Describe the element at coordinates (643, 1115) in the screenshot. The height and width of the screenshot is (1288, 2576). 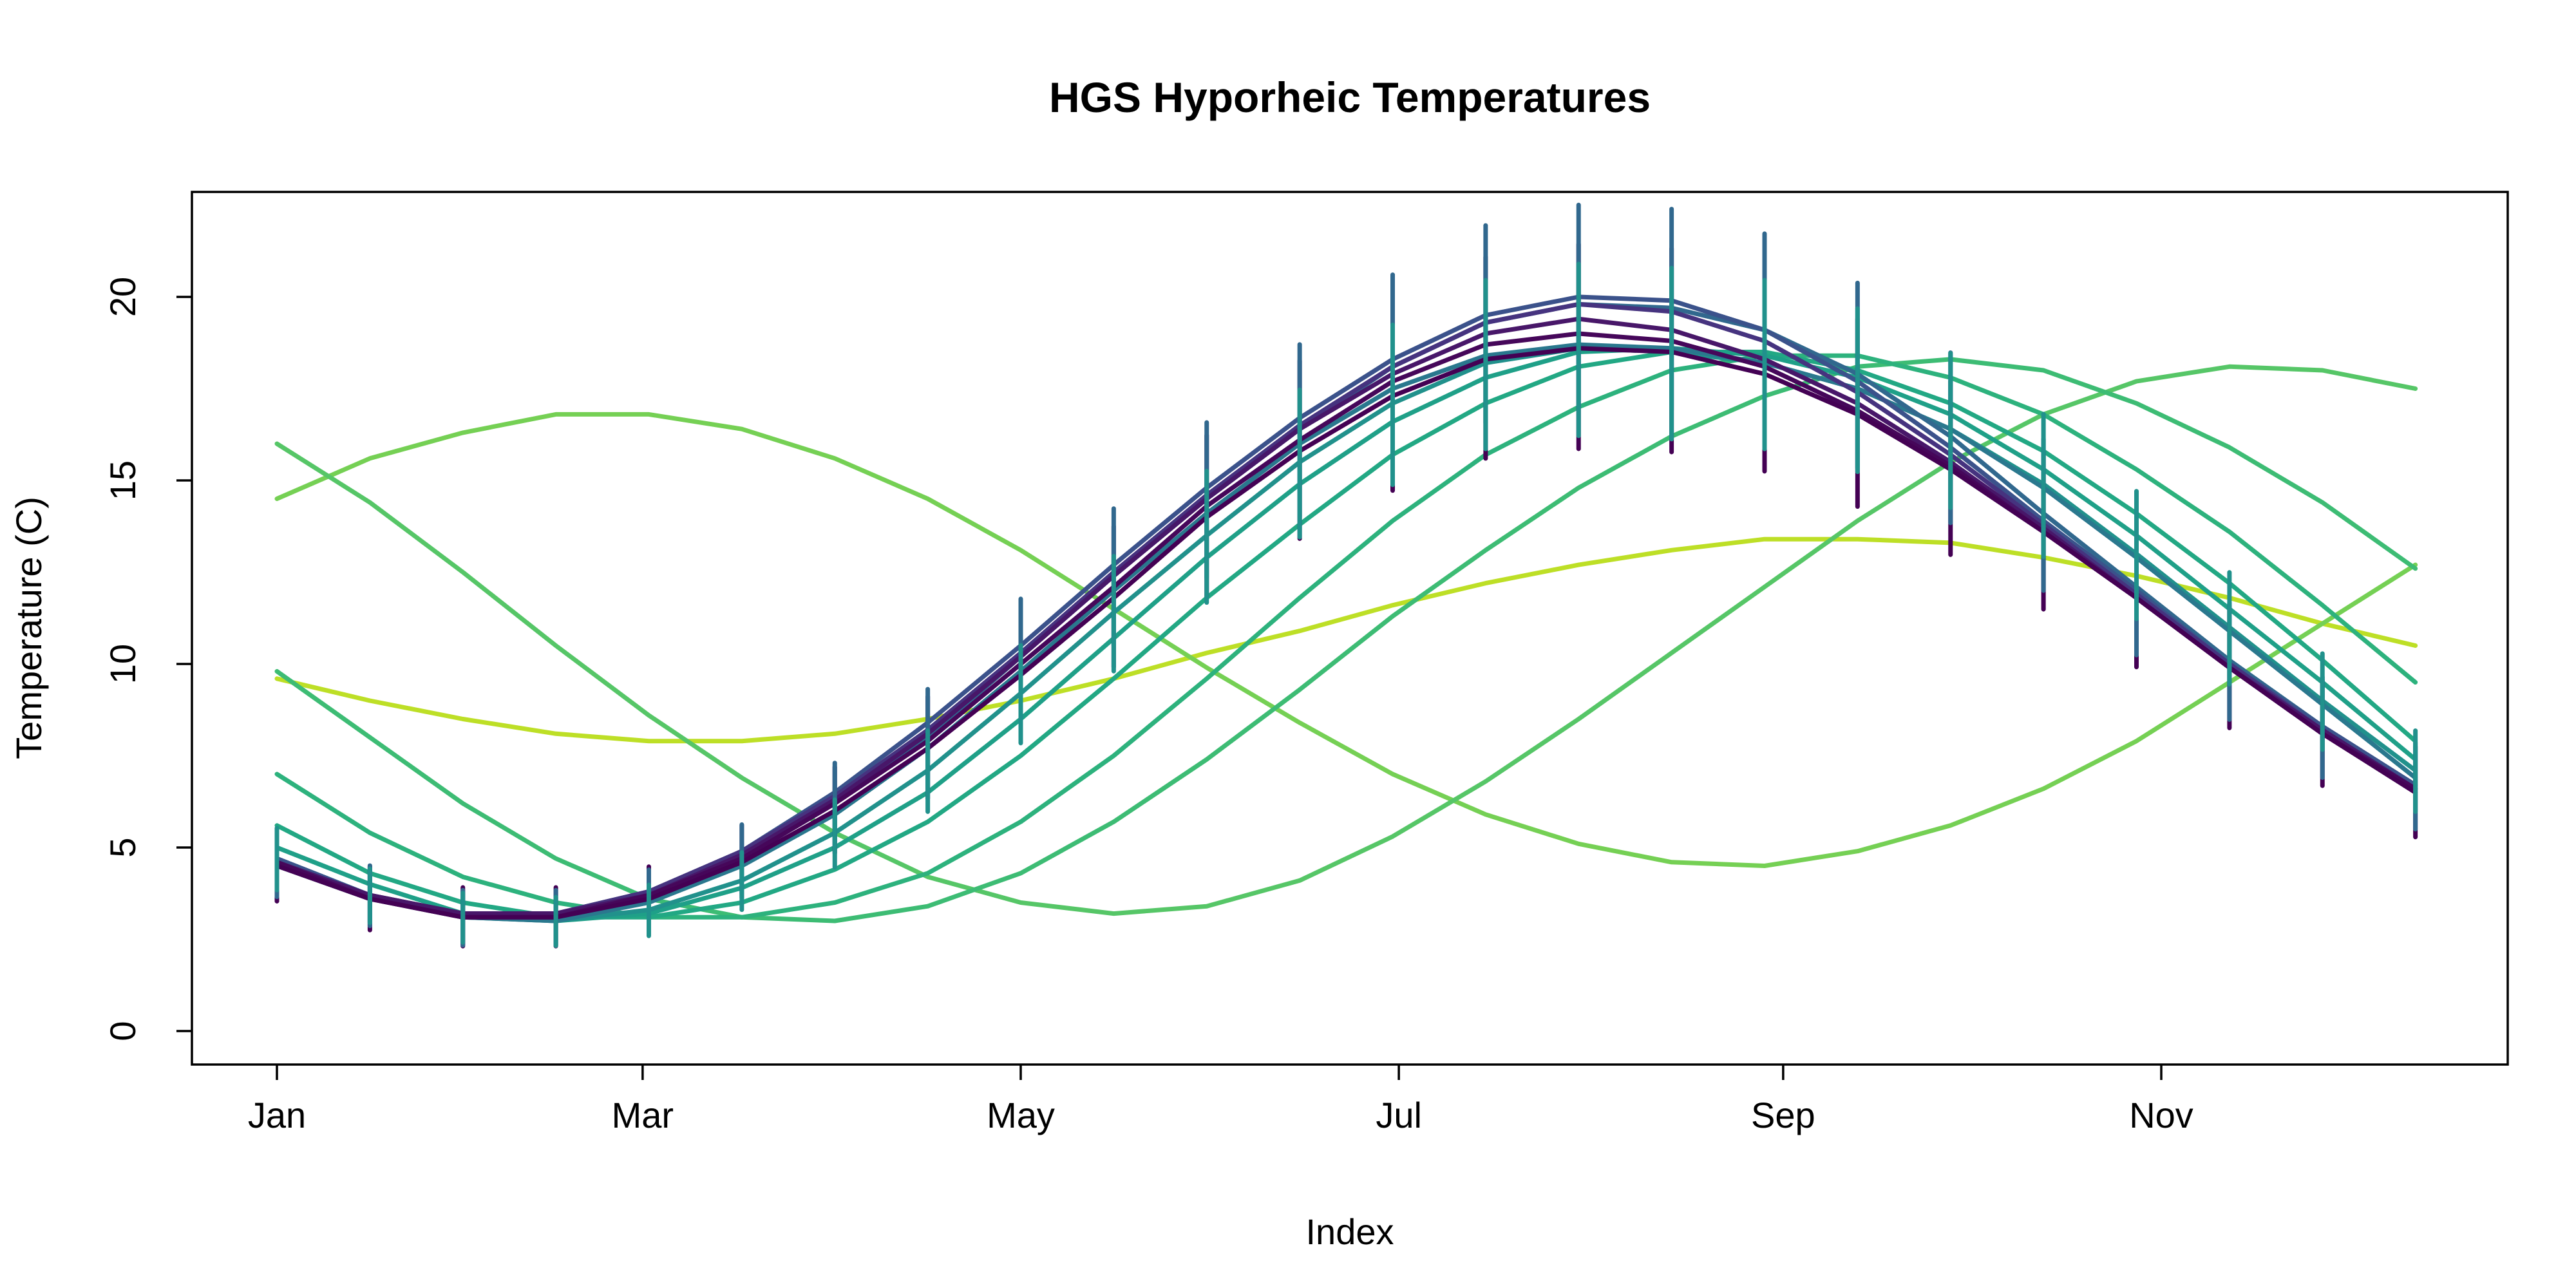
I see `x-tick-label: Mar` at that location.